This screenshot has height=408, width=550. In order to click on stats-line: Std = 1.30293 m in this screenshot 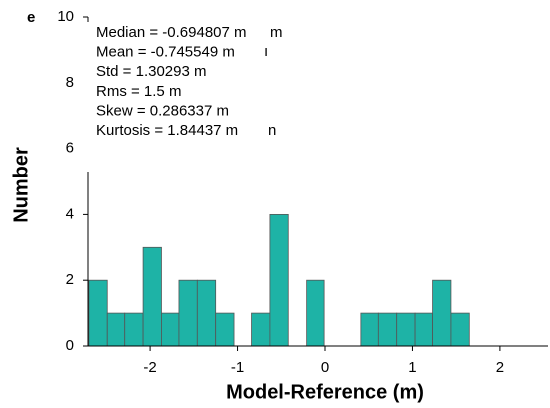, I will do `click(151, 71)`.